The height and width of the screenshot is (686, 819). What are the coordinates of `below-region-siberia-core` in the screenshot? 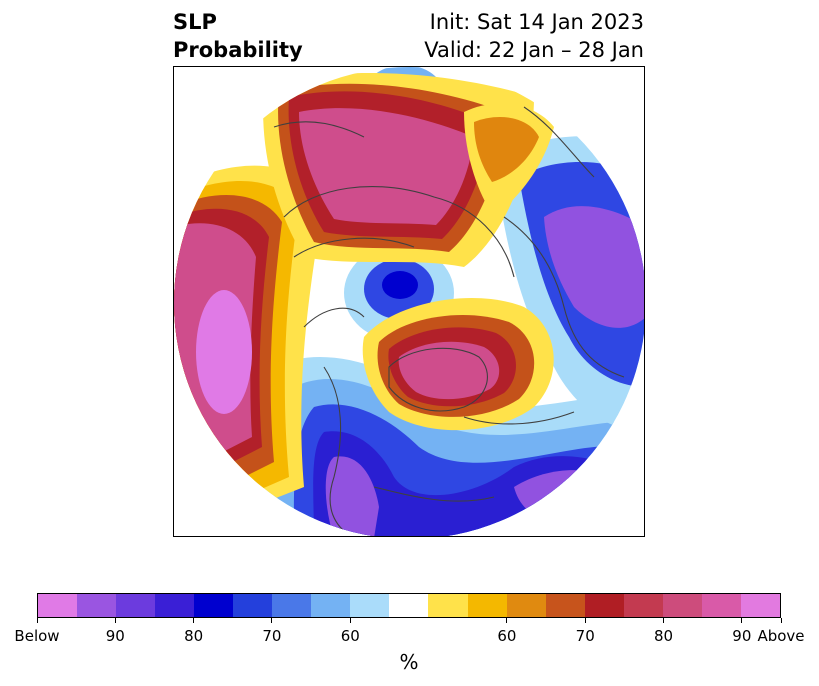 It's located at (594, 267).